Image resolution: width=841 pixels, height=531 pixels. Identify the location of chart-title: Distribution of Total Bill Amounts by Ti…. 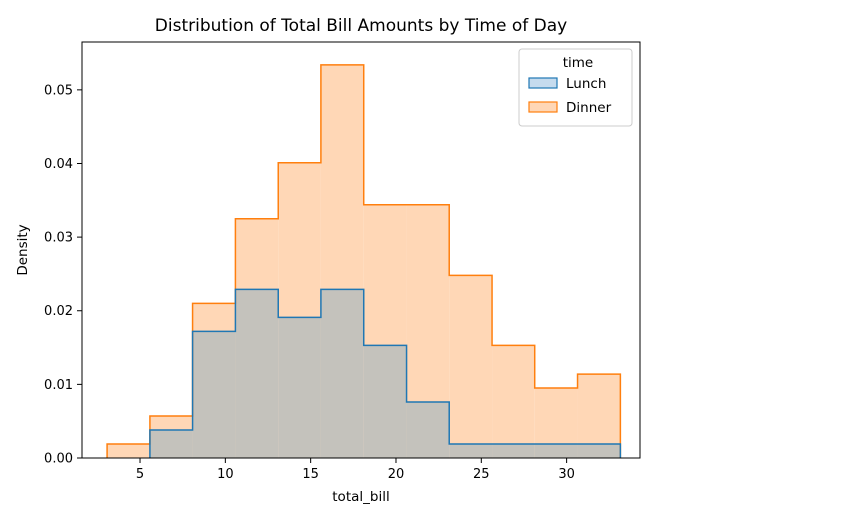
(361, 26).